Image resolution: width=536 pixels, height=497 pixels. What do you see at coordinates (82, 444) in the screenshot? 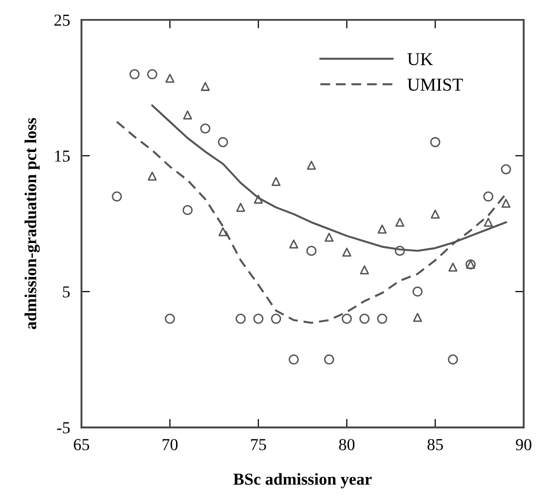
I see `x-tick-label: 65` at bounding box center [82, 444].